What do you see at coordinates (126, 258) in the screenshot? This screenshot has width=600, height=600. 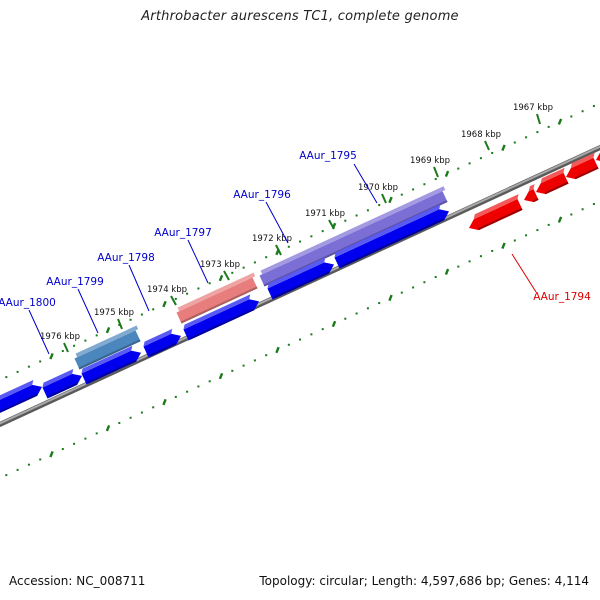 I see `gene-label: AAur_1798` at bounding box center [126, 258].